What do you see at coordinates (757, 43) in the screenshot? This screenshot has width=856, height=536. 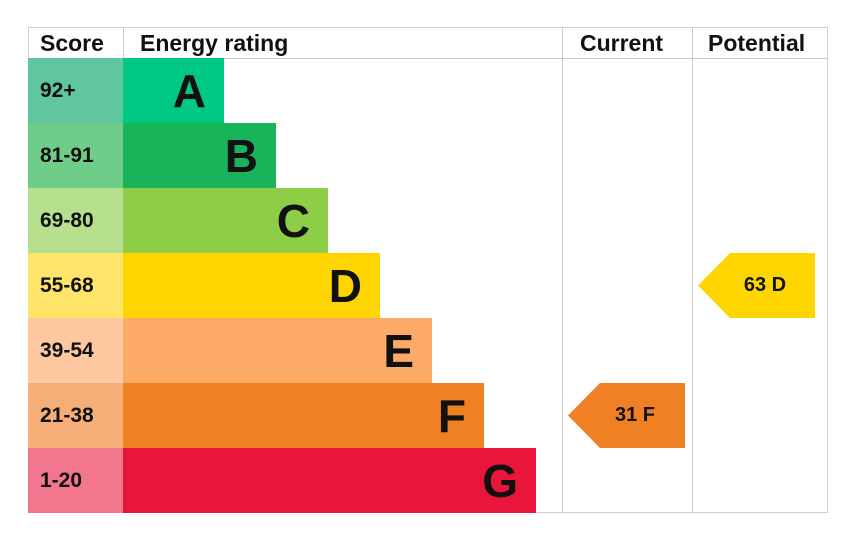 I see `header-potential: Potential` at bounding box center [757, 43].